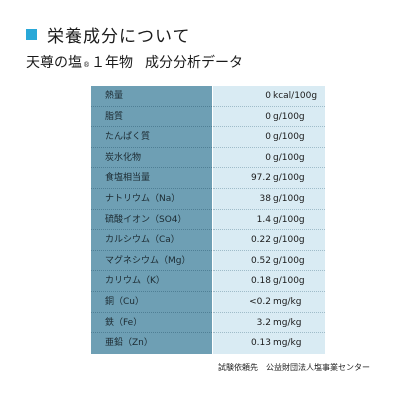 This screenshot has width=400, height=400. I want to click on nutrient-unit: kcal/100g, so click(295, 96).